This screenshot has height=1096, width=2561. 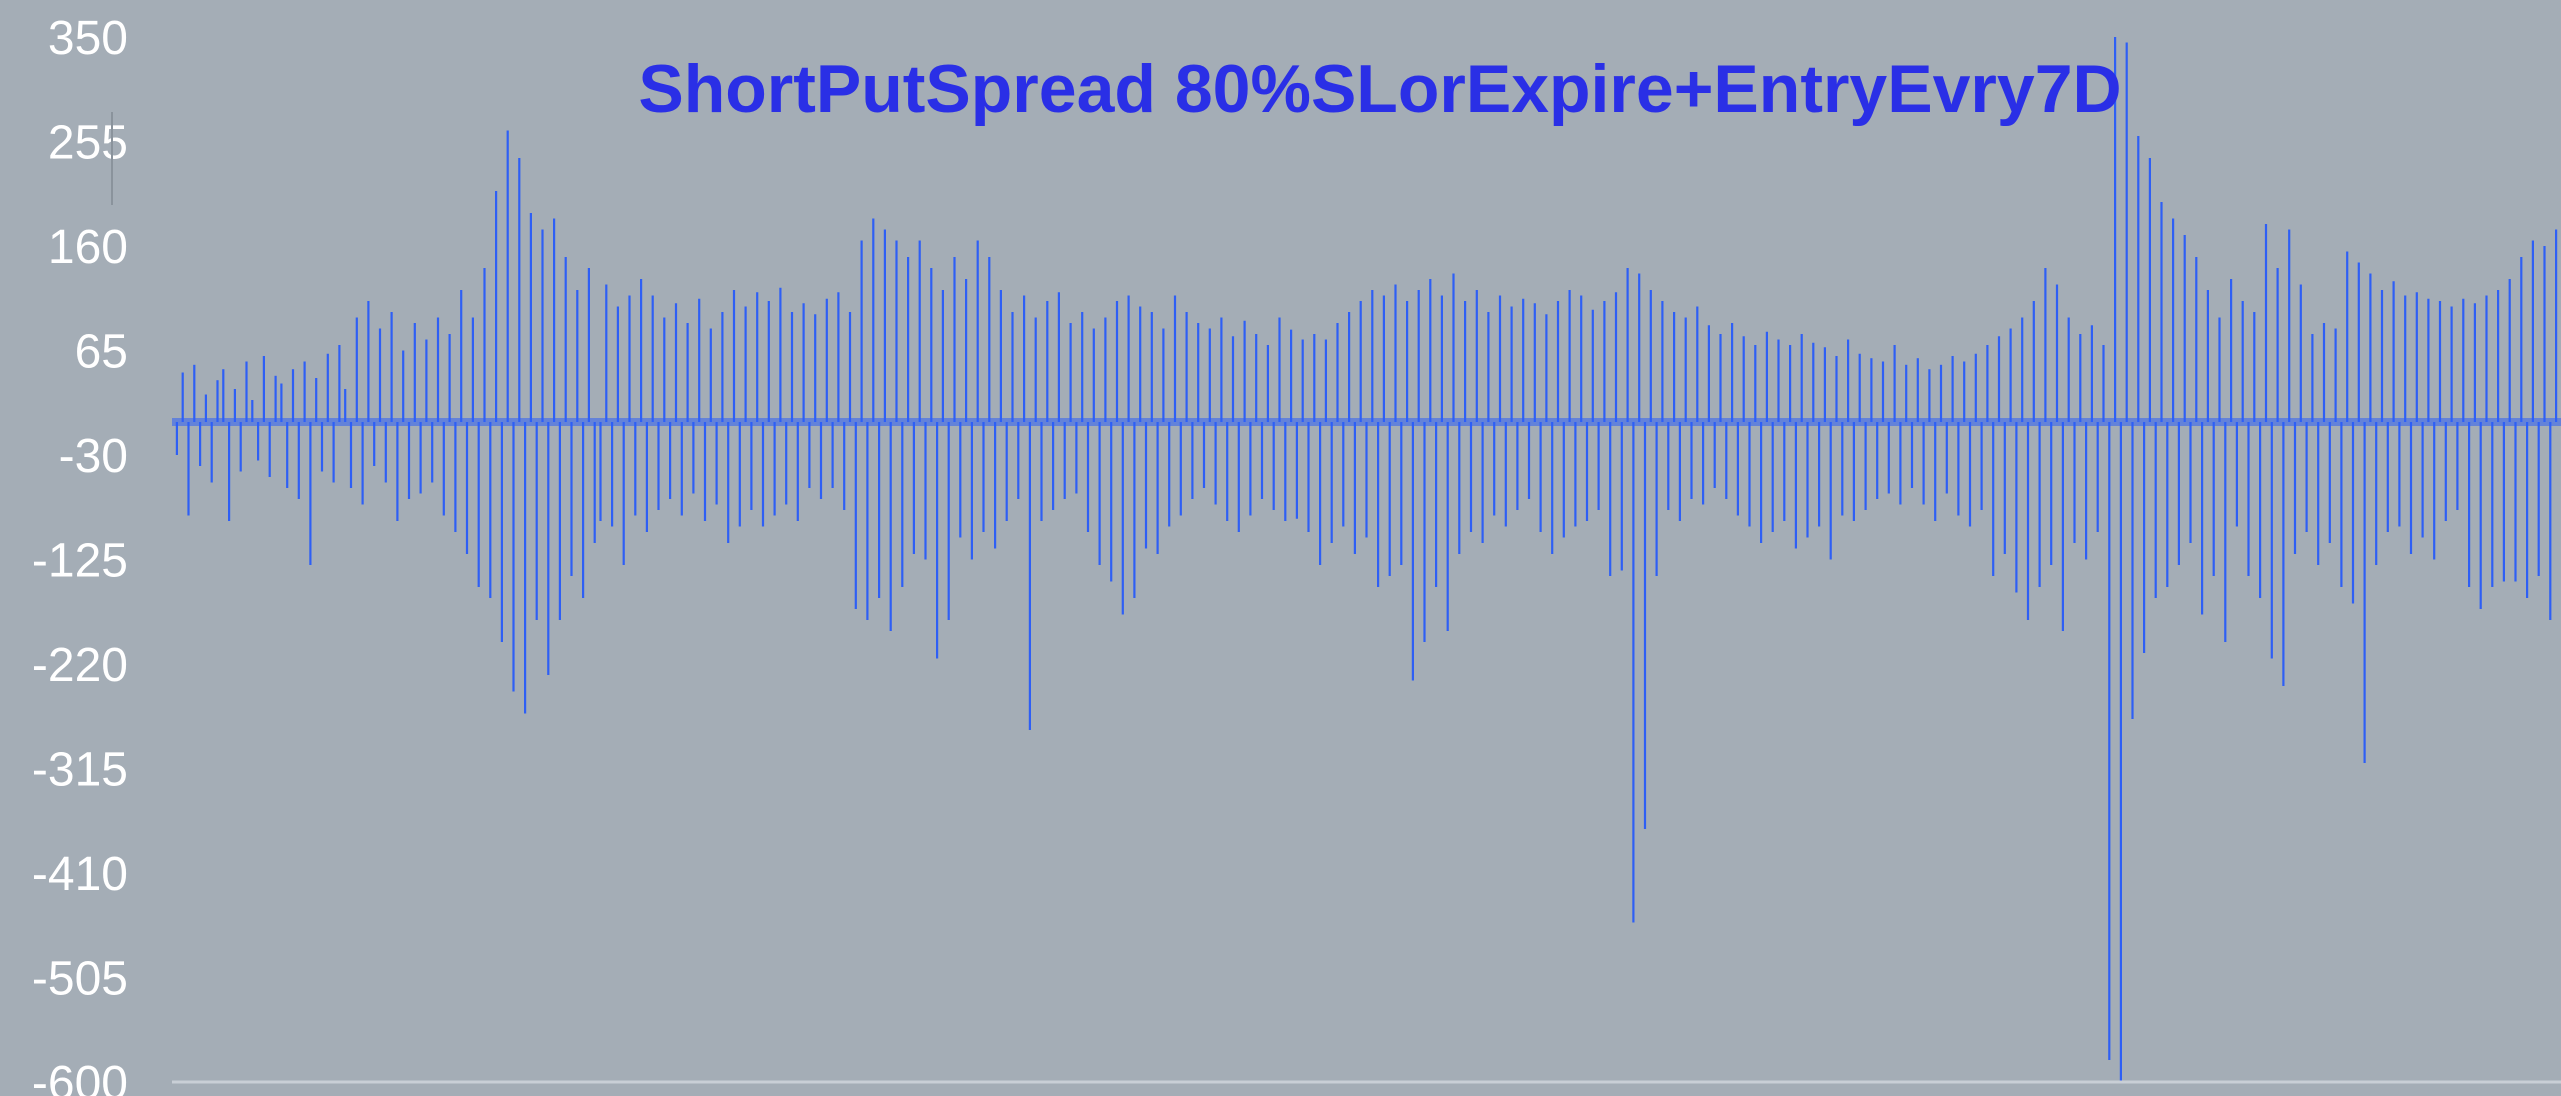 What do you see at coordinates (101, 352) in the screenshot?
I see `y-tick-label: 65` at bounding box center [101, 352].